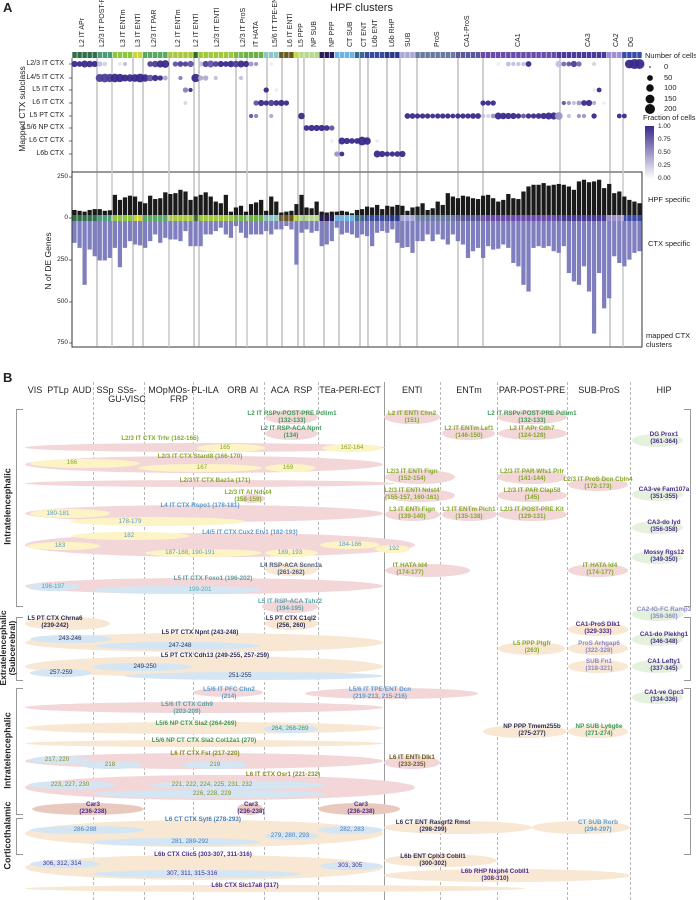 This screenshot has width=696, height=900. I want to click on cluster-label-l4-it-ctx-rspo1: L4 IT CTX Rspo1 (178-181), so click(199, 506).